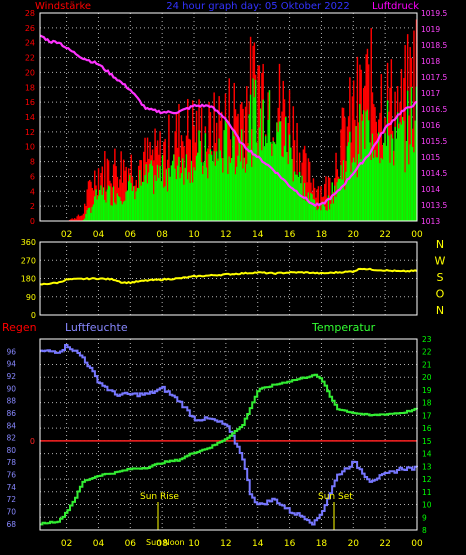 The width and height of the screenshot is (466, 555). What do you see at coordinates (228, 278) in the screenshot?
I see `direction-plot-frame` at bounding box center [228, 278].